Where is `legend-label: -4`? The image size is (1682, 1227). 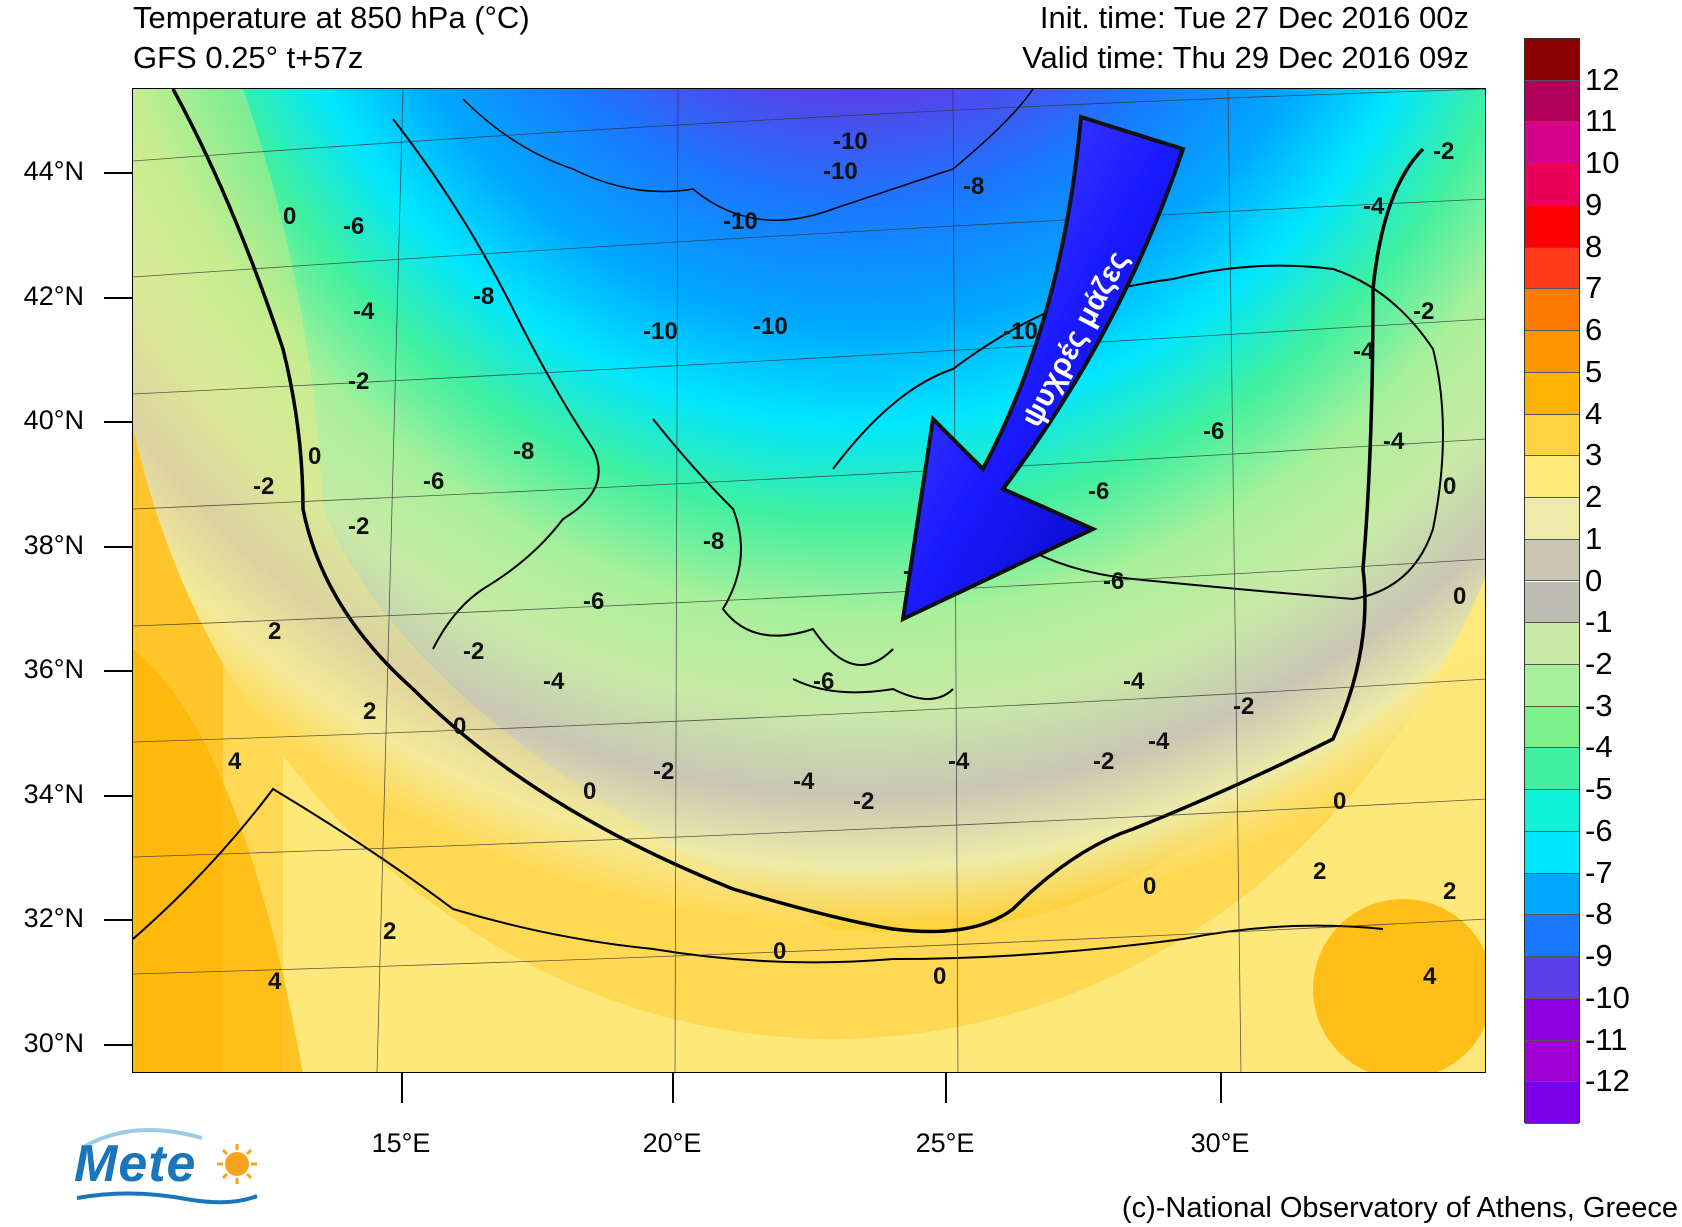 legend-label: -4 is located at coordinates (1599, 747).